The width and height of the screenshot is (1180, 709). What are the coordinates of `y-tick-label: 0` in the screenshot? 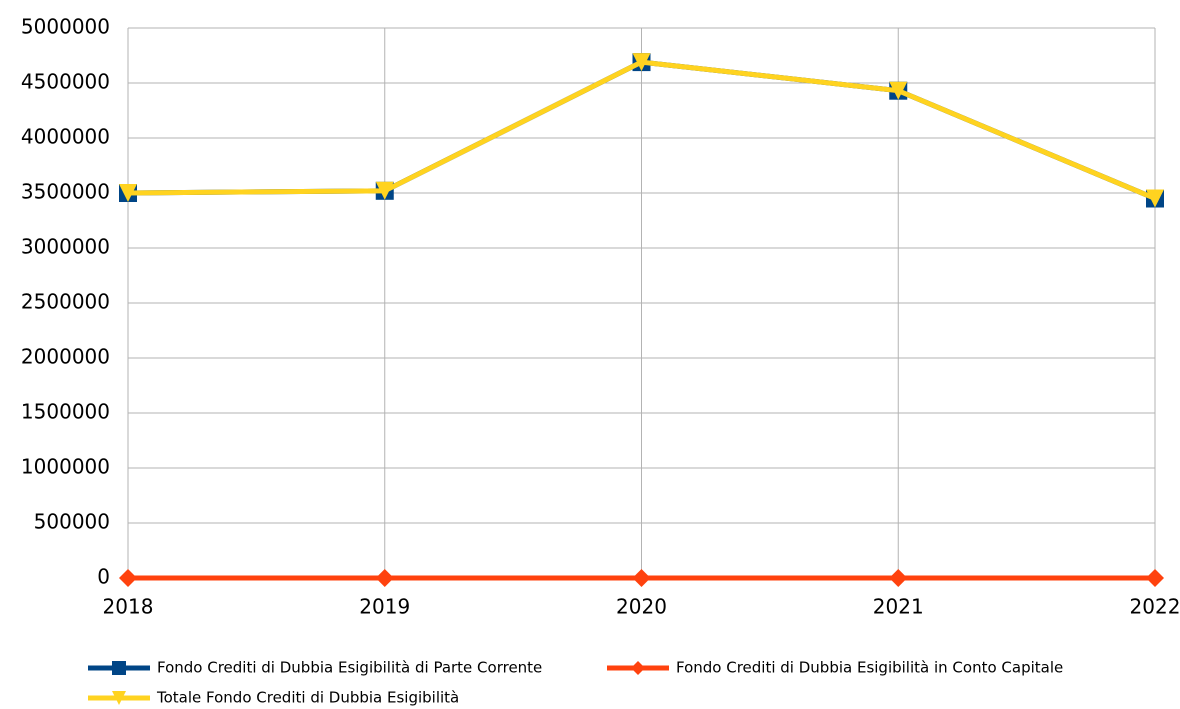 It's located at (103, 577).